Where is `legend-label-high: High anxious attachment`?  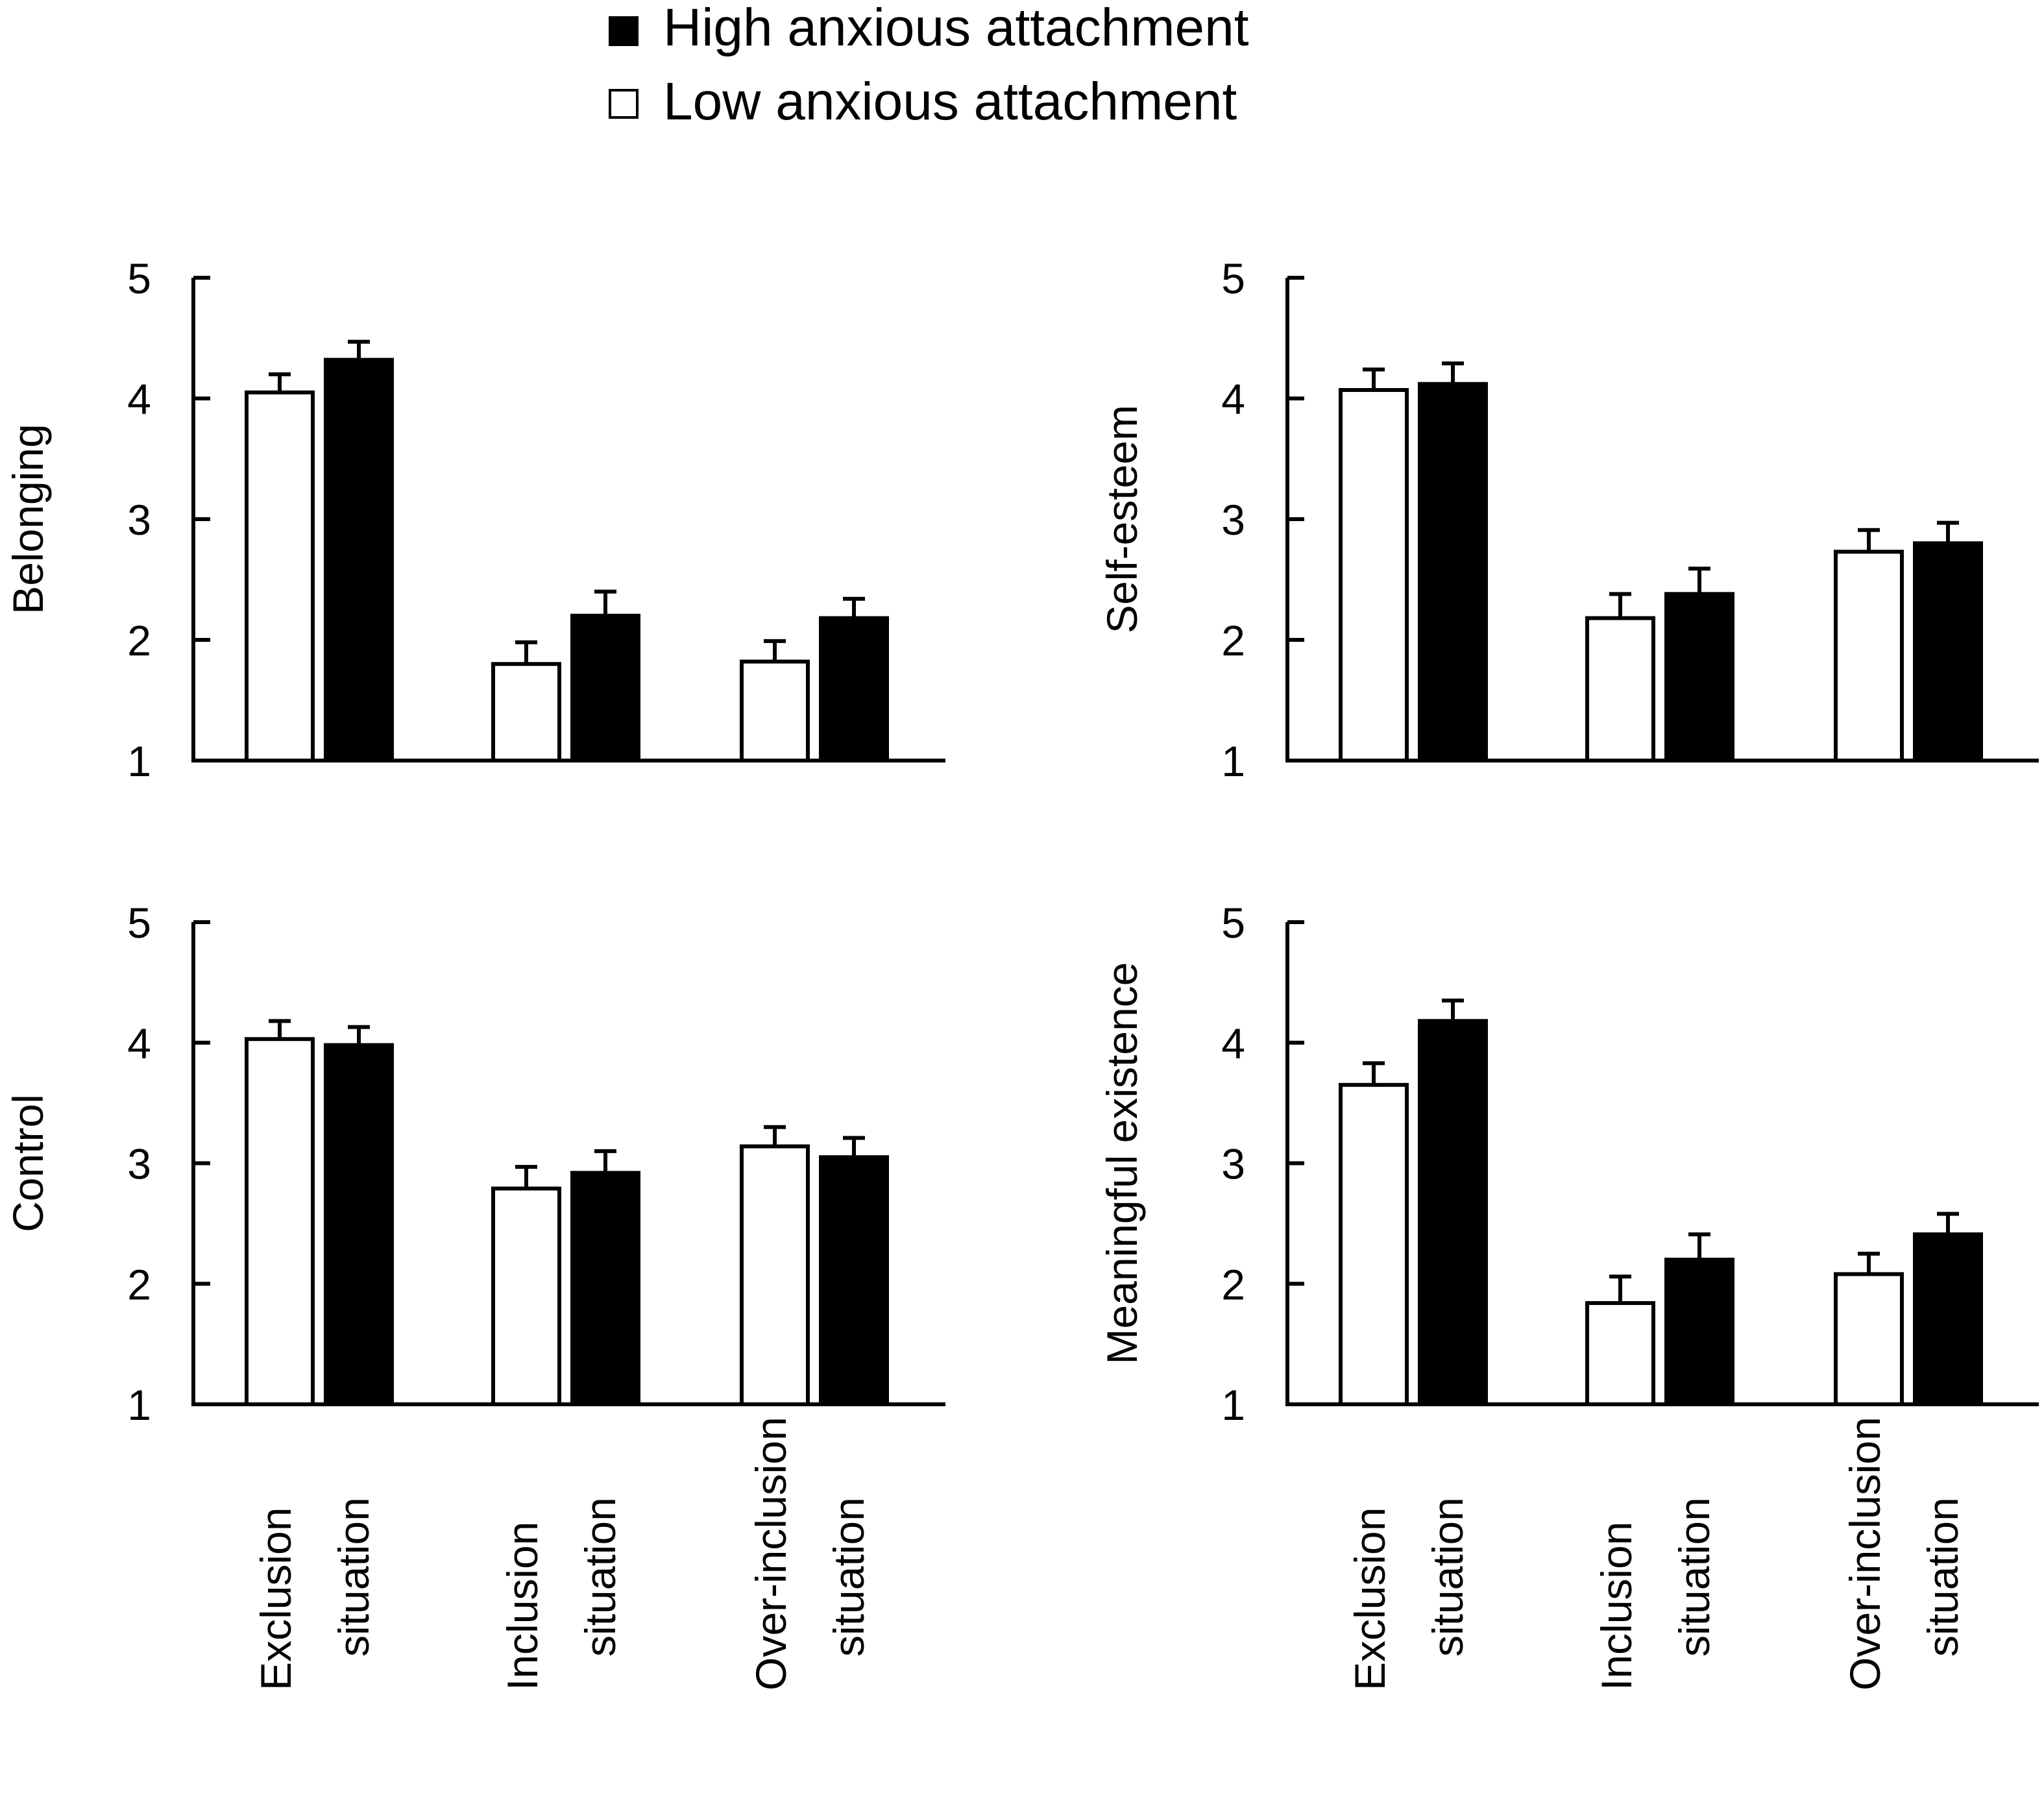
legend-label-high: High anxious attachment is located at coordinates (956, 28).